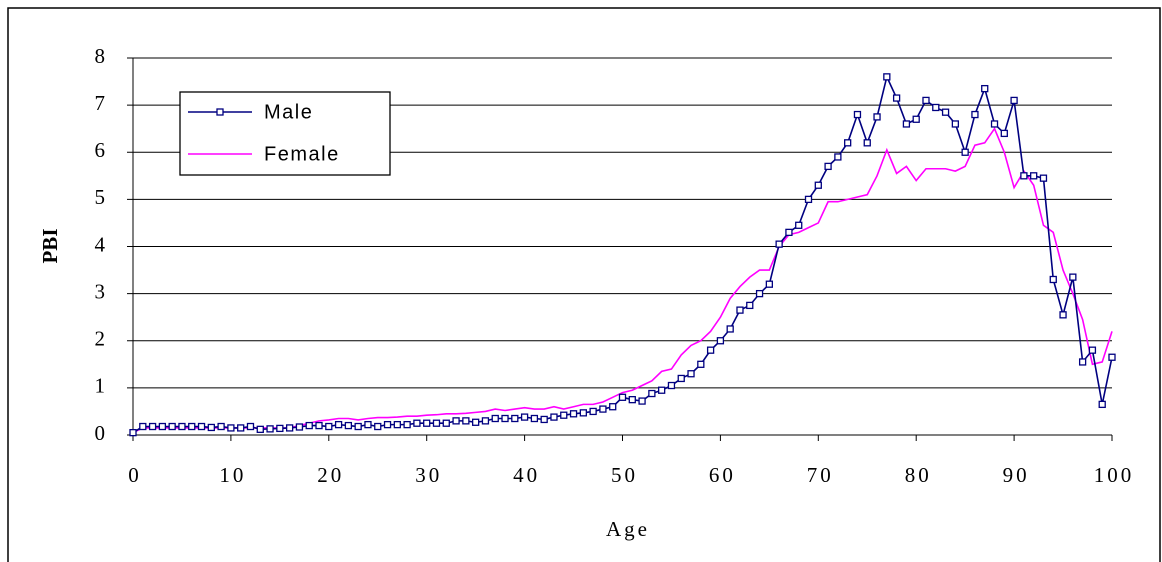 Image resolution: width=1162 pixels, height=562 pixels. I want to click on y-tick-label: 2, so click(100, 339).